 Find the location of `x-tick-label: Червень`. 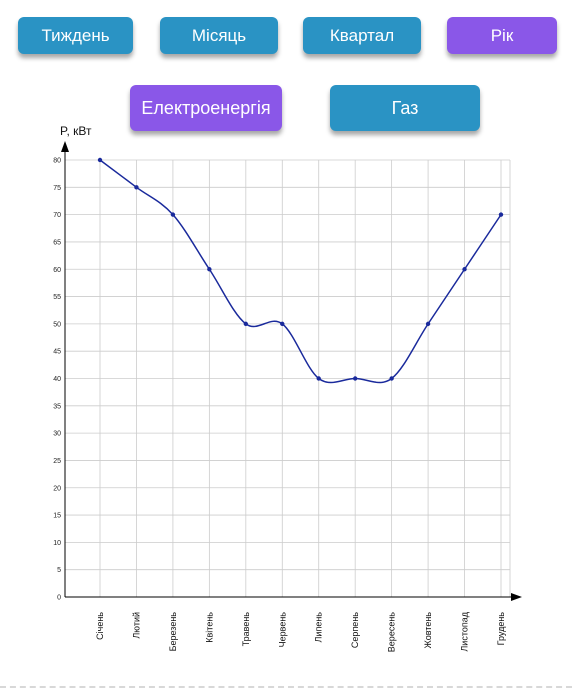

x-tick-label: Червень is located at coordinates (282, 630).